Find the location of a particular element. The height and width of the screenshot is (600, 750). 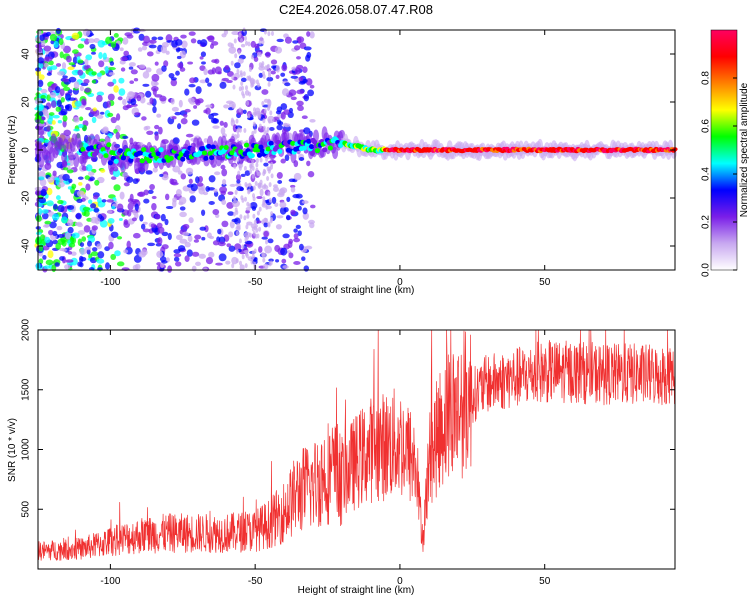

colorbar-tick-label: 0.6 is located at coordinates (706, 126).